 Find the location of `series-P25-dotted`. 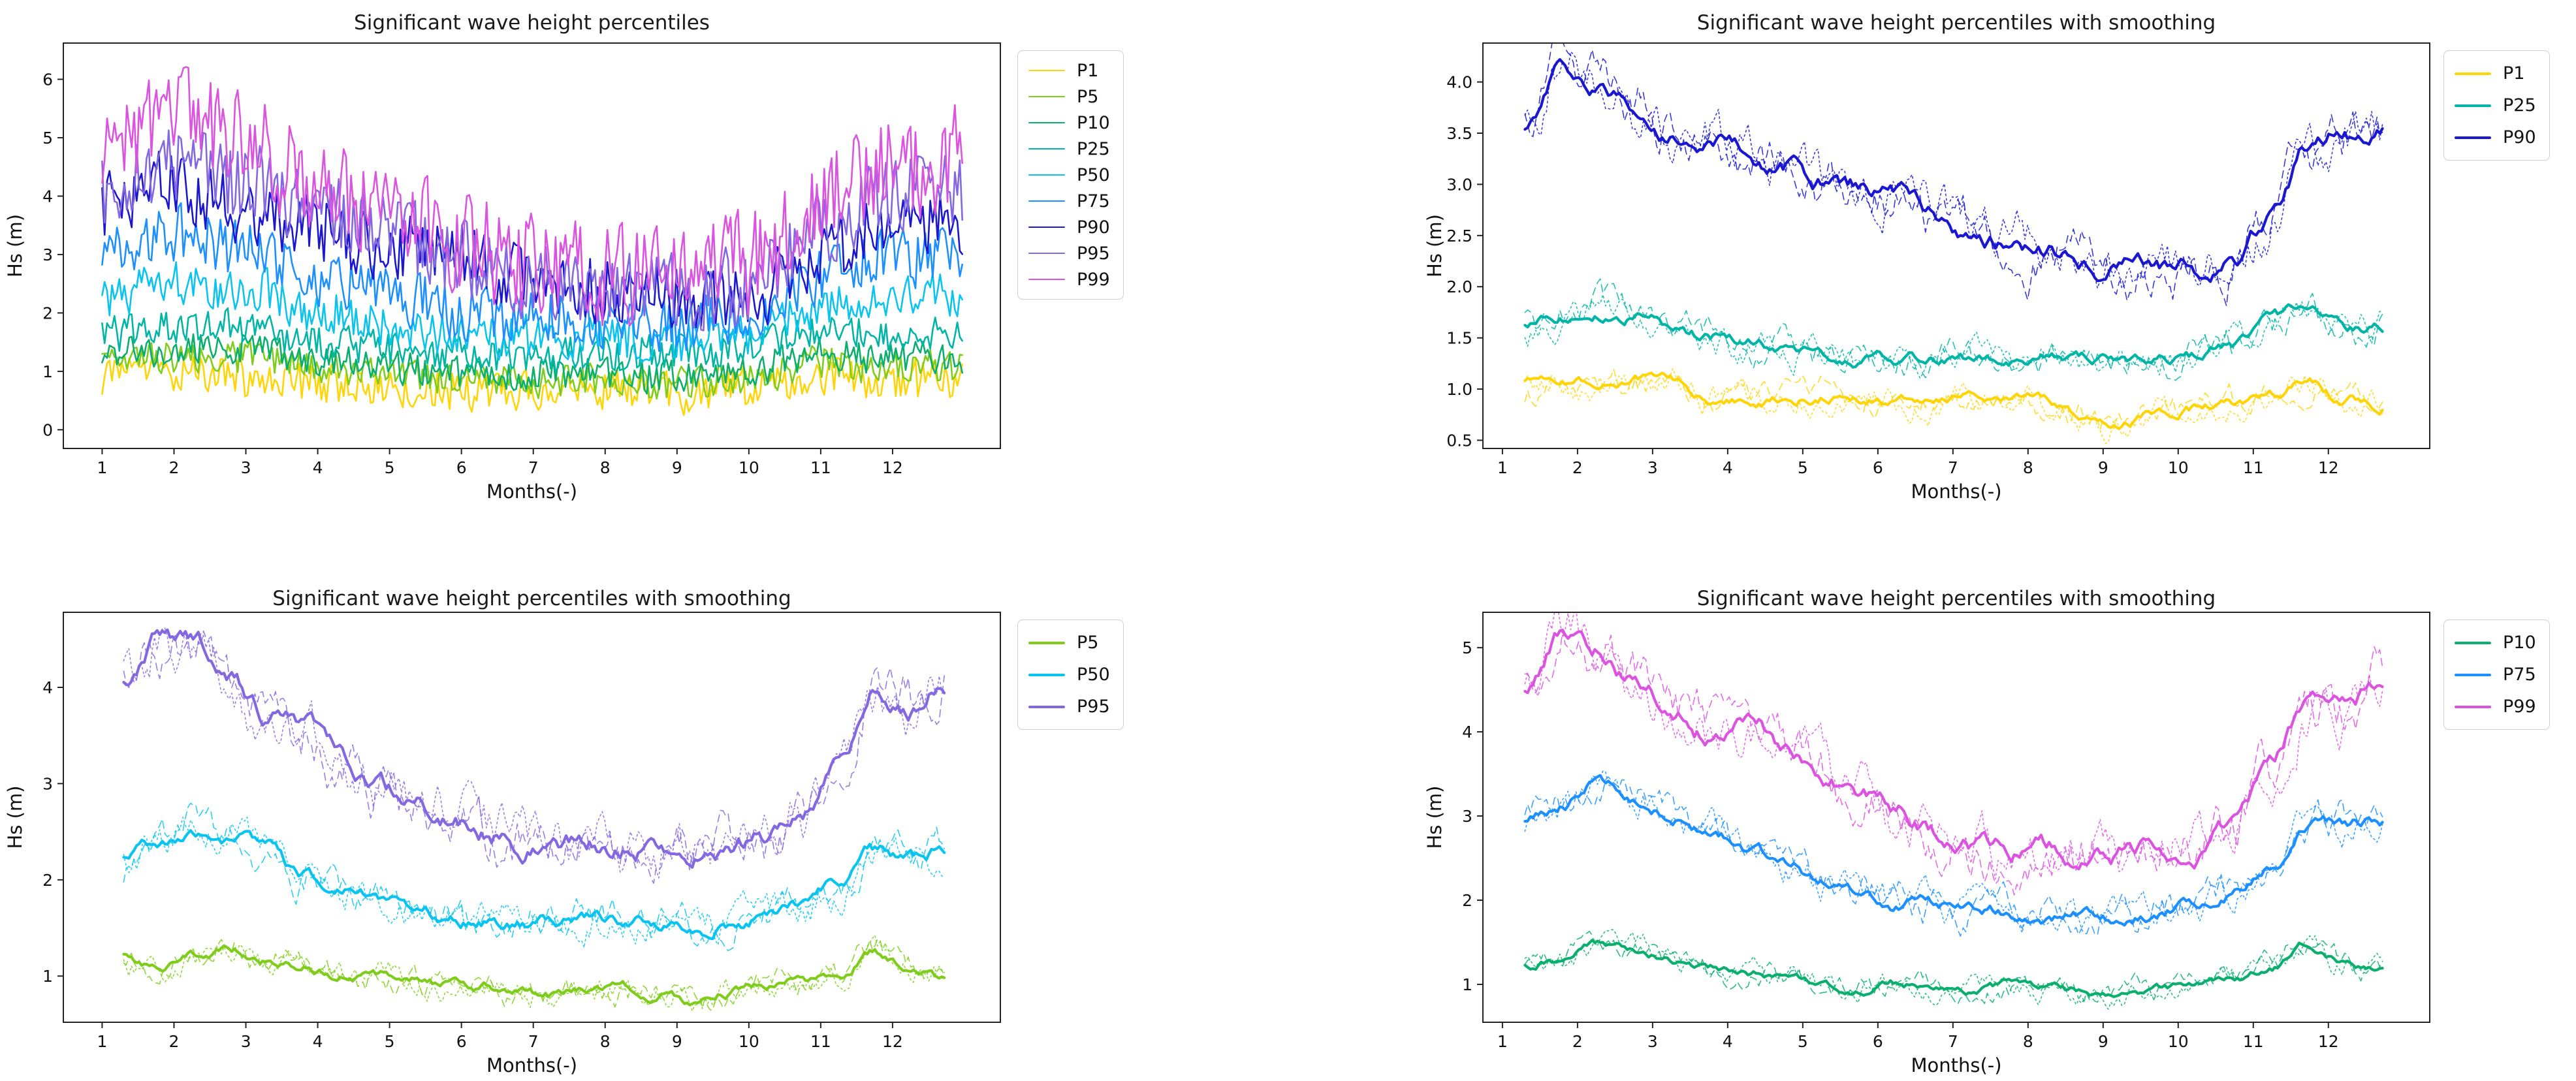

series-P25-dotted is located at coordinates (1954, 336).